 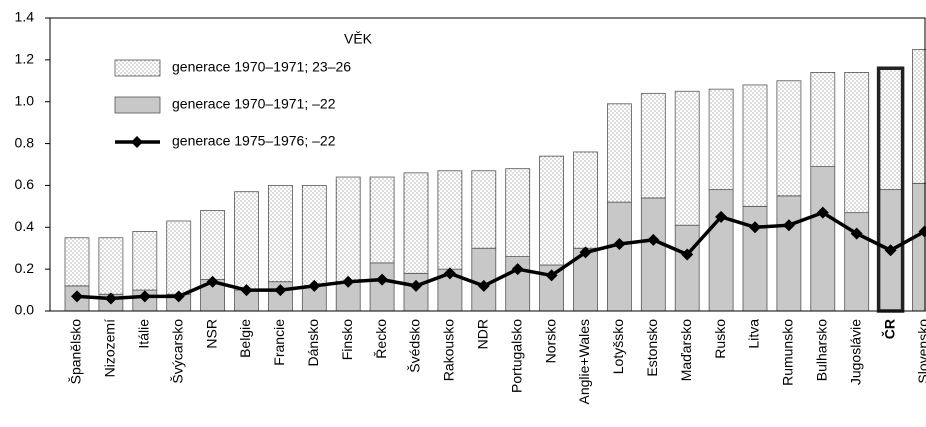 What do you see at coordinates (550, 341) in the screenshot?
I see `x-tick-label: Norsko` at bounding box center [550, 341].